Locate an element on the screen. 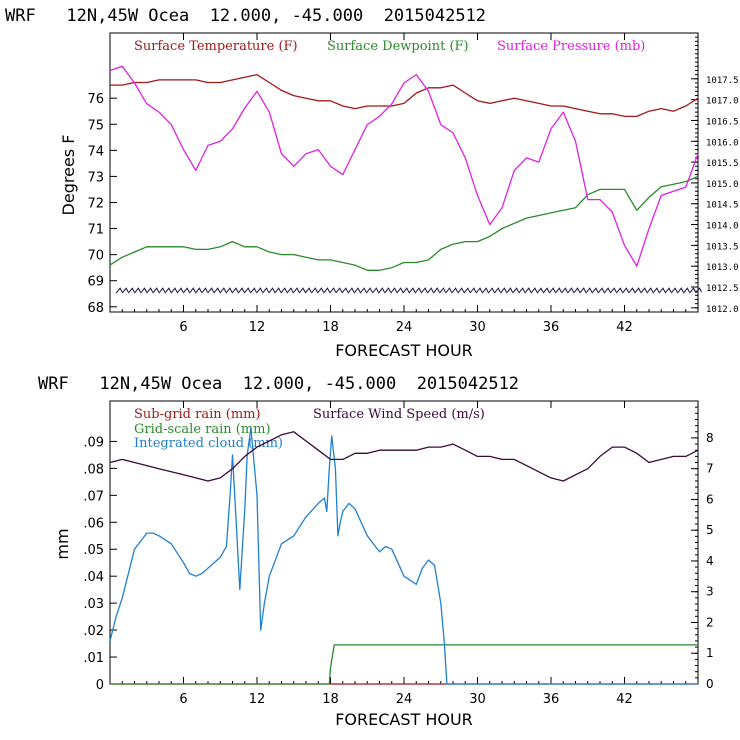 The height and width of the screenshot is (740, 740). bottom-series-grid-scale-rain-mm is located at coordinates (404, 664).